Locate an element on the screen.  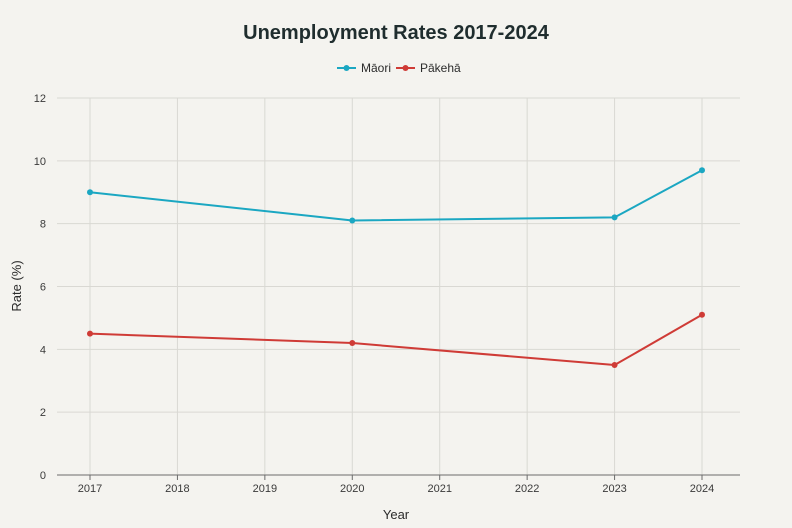
y-tick-label: 6 is located at coordinates (43, 288).